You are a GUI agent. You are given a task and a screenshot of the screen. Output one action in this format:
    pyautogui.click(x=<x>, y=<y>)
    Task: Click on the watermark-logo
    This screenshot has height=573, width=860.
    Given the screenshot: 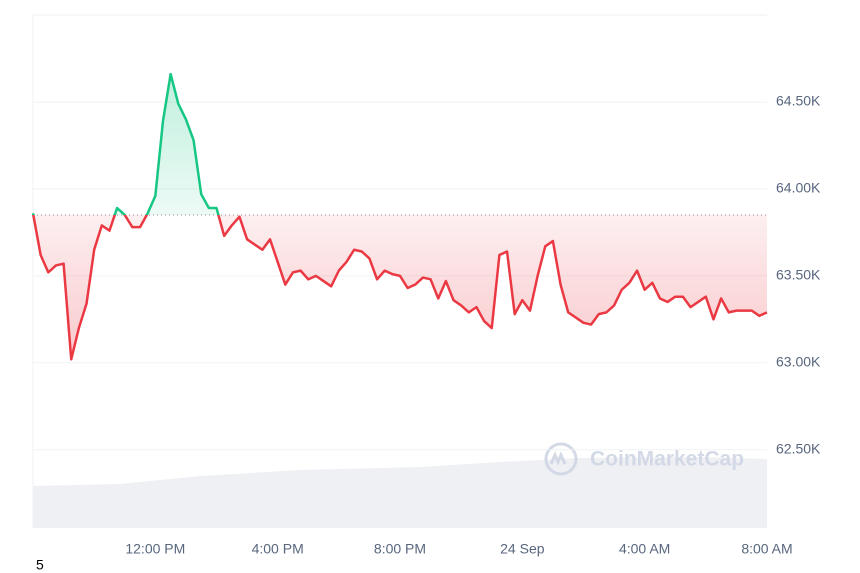 What is the action you would take?
    pyautogui.click(x=561, y=459)
    